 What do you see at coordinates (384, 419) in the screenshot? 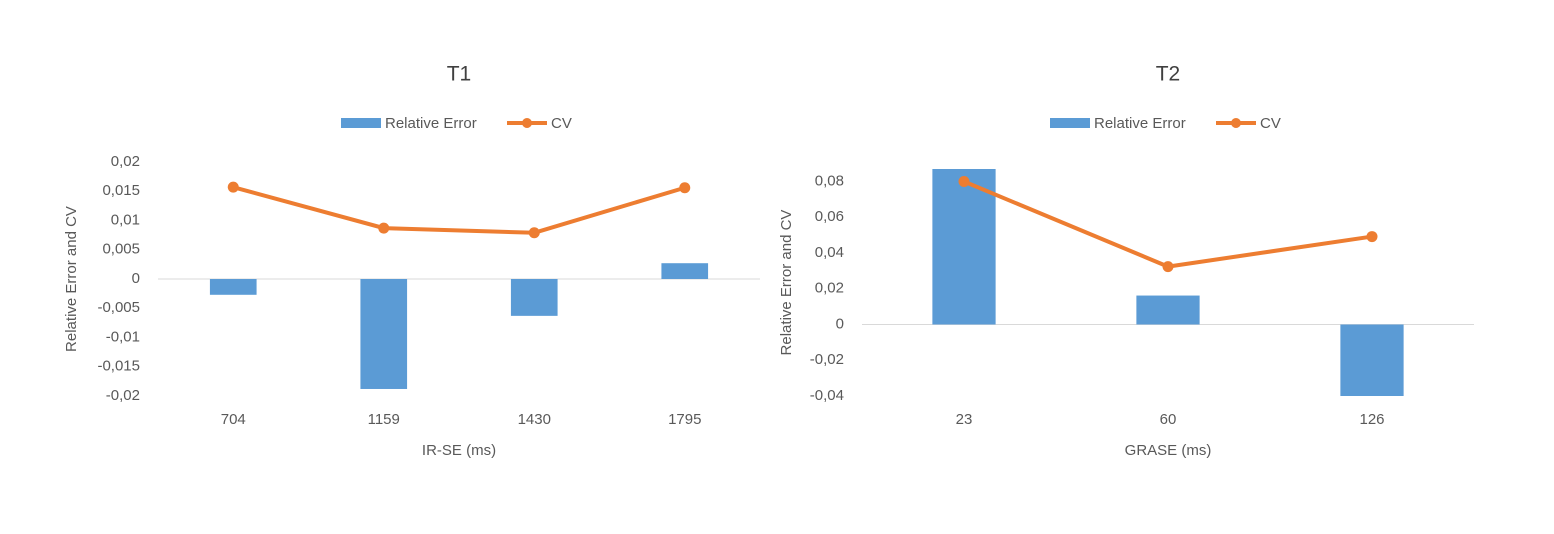
I see `x-tick-label: 1159` at bounding box center [384, 419].